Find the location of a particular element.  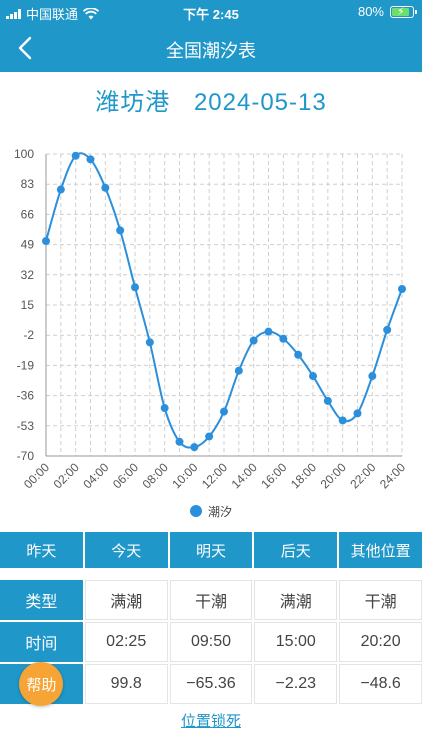

x-tick-label: 02:00 is located at coordinates (66, 475).